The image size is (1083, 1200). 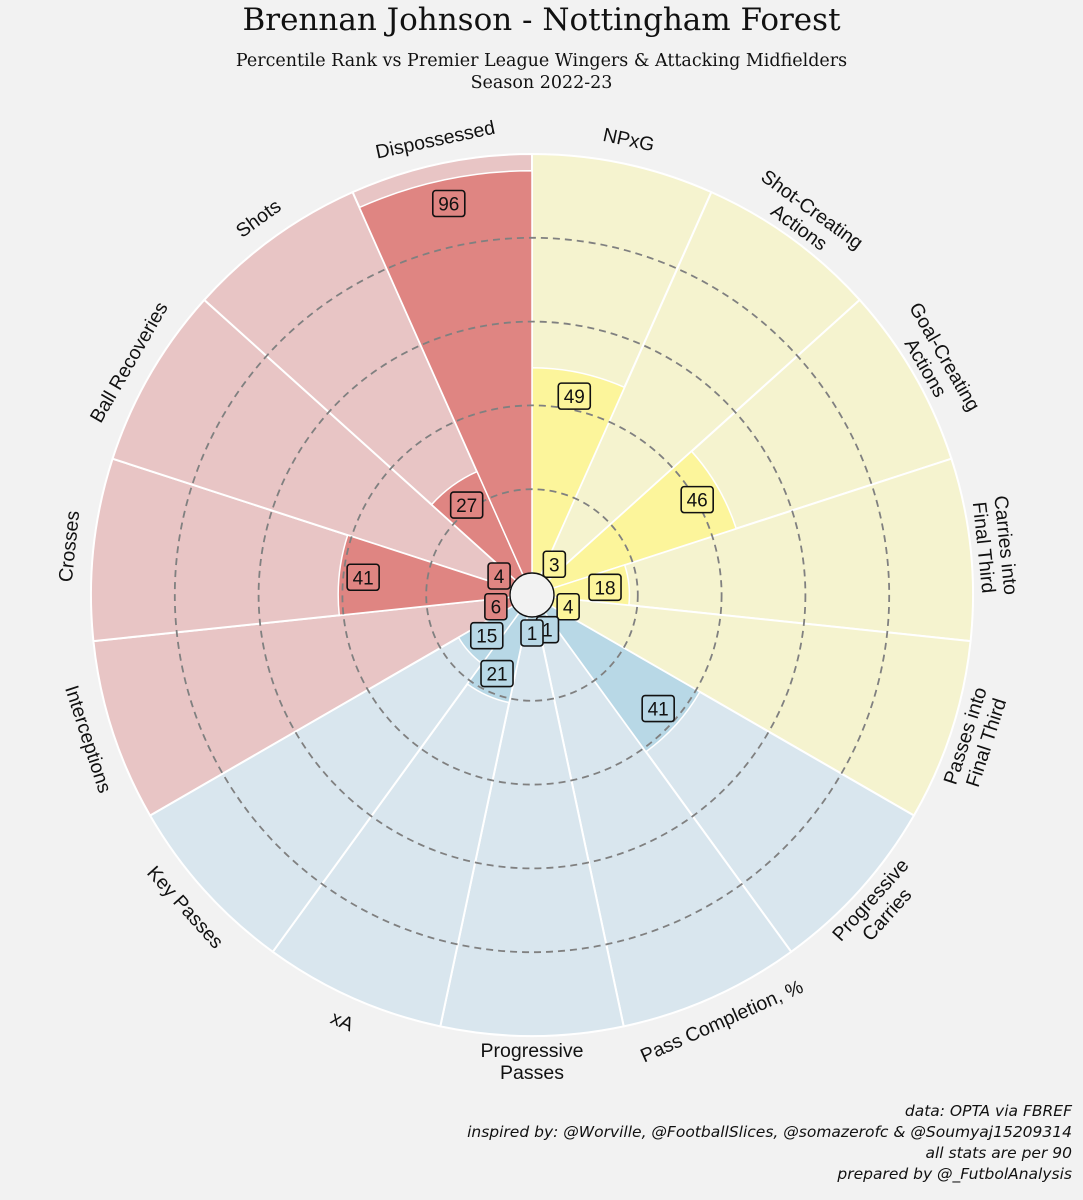 I want to click on value-label-key-passes: 15, so click(x=486, y=635).